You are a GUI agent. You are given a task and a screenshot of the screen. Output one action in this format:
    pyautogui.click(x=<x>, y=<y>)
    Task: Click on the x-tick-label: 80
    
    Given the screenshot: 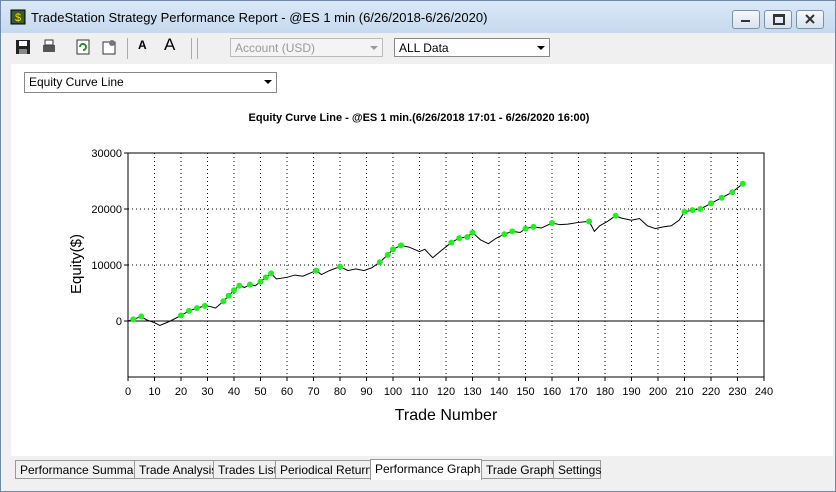 What is the action you would take?
    pyautogui.click(x=340, y=392)
    